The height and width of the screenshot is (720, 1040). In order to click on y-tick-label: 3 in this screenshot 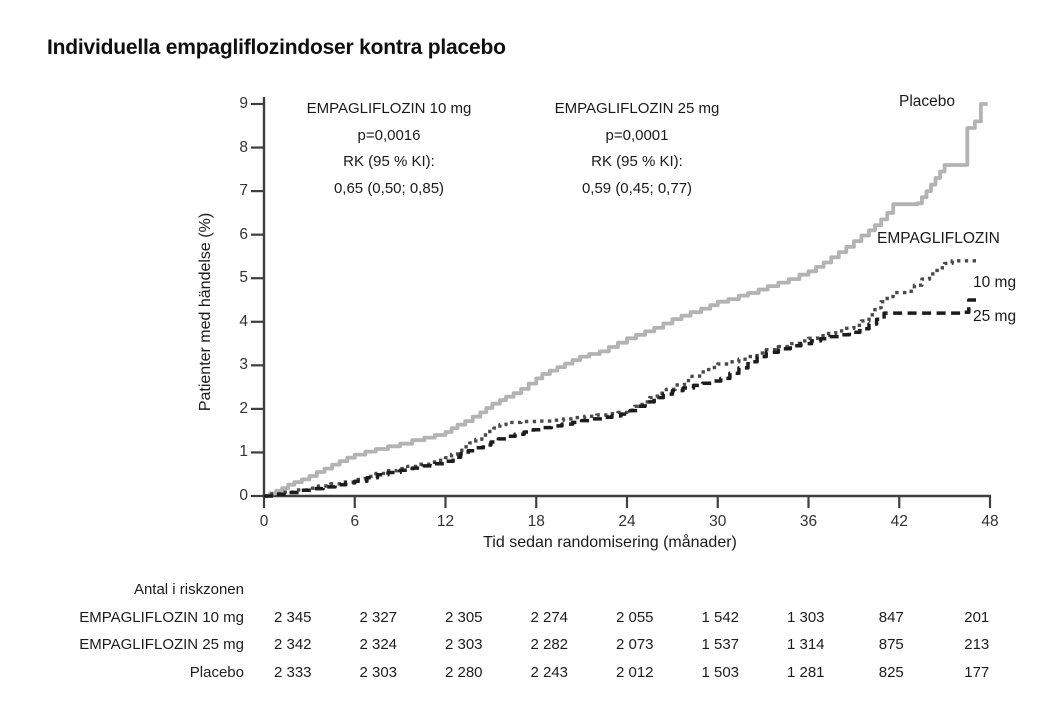, I will do `click(243, 365)`.